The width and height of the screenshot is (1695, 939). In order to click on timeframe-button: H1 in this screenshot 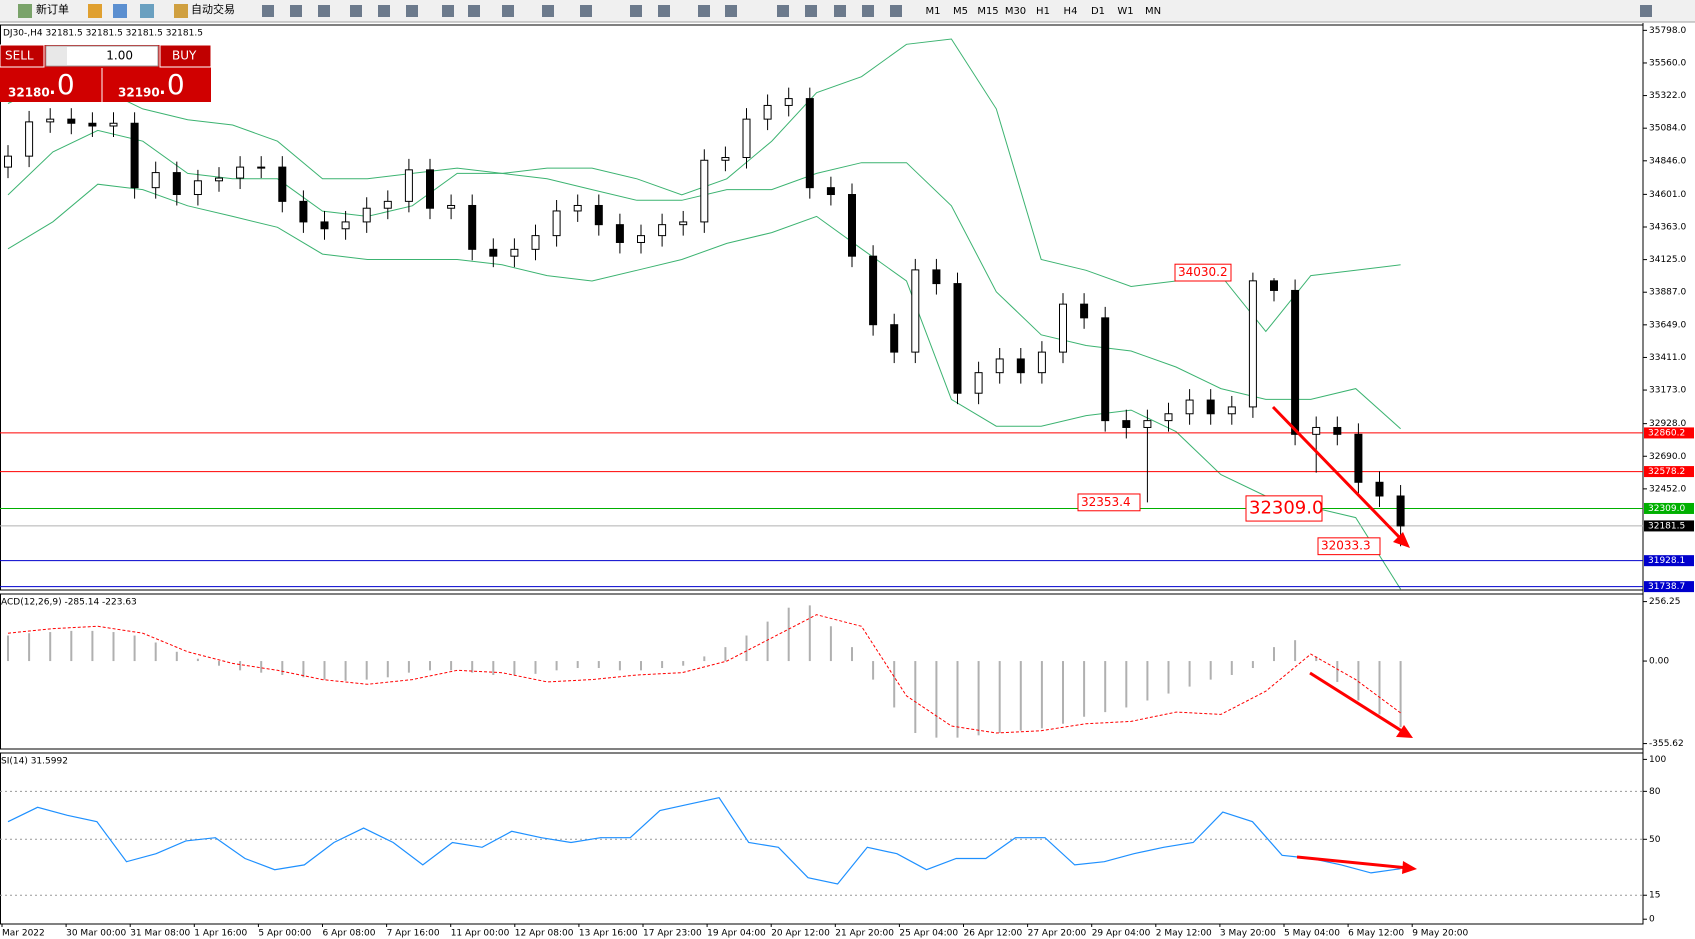, I will do `click(1043, 11)`.